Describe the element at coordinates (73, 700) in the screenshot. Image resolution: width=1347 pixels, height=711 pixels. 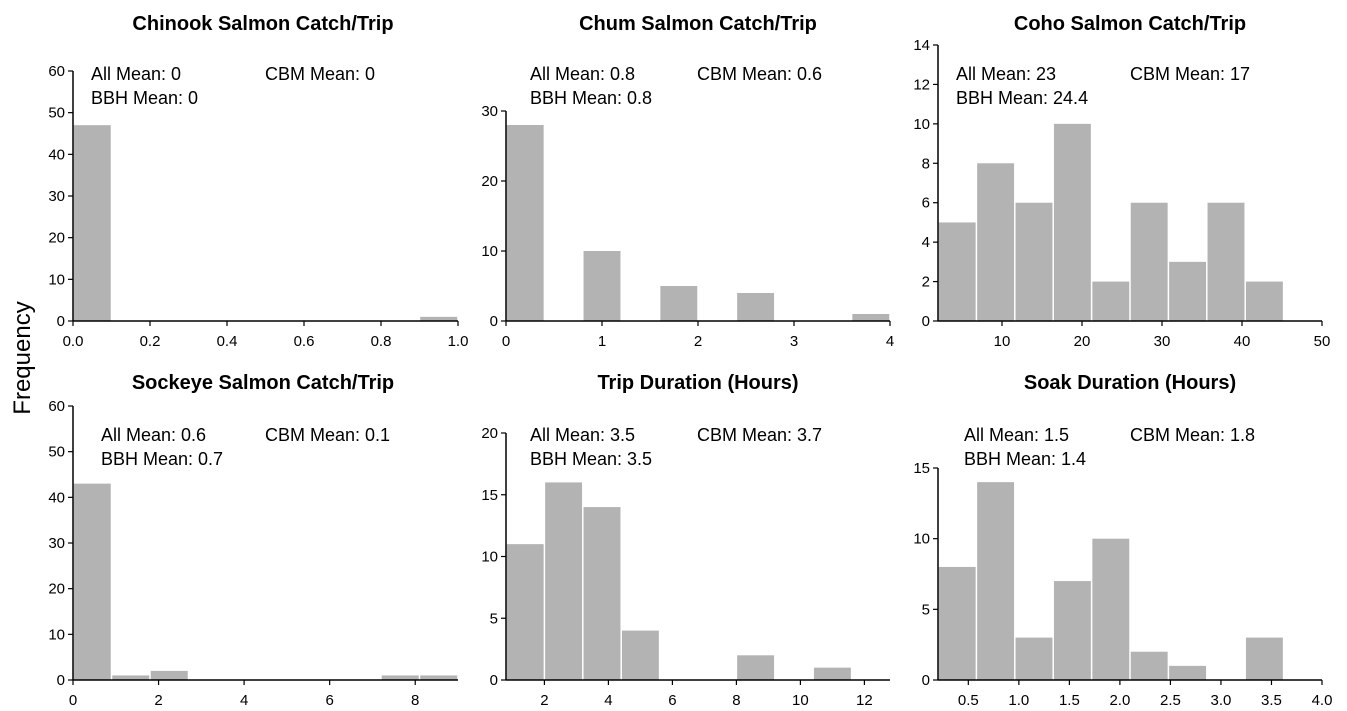
I see `x-tick-label: 0` at that location.